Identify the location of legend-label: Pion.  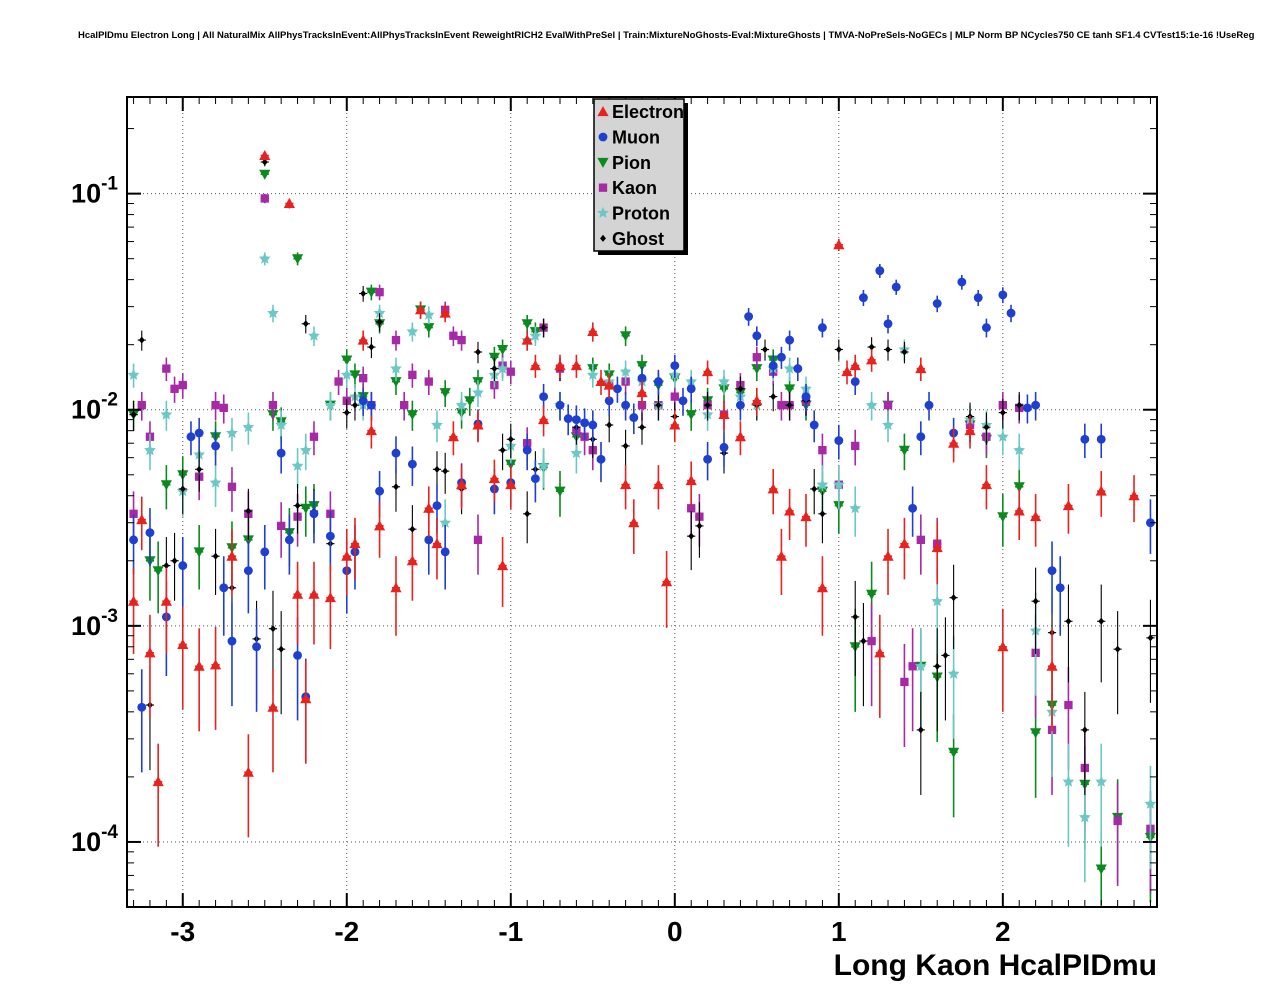
(631, 163).